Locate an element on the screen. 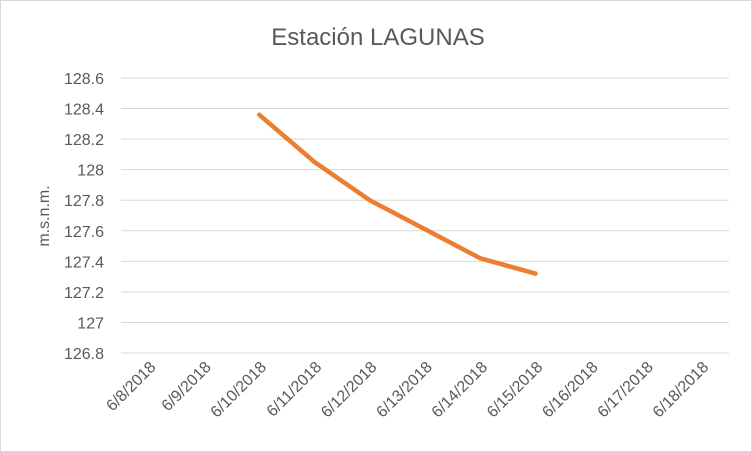 The height and width of the screenshot is (452, 752). x-tick-label: 6/12/2018 is located at coordinates (349, 390).